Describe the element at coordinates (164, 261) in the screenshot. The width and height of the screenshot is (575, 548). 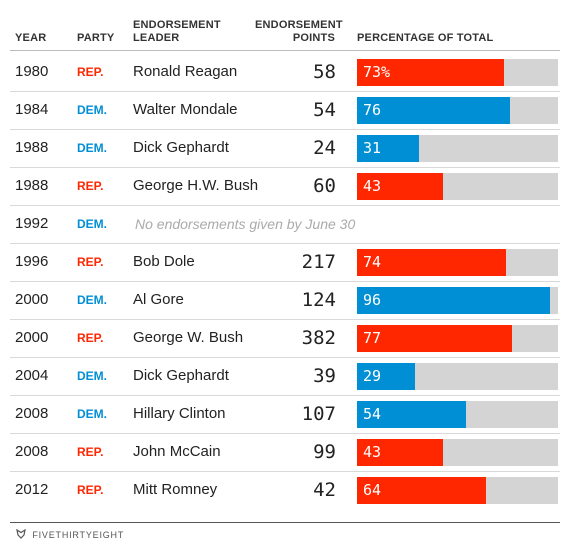
I see `leader-cell: Bob Dole` at that location.